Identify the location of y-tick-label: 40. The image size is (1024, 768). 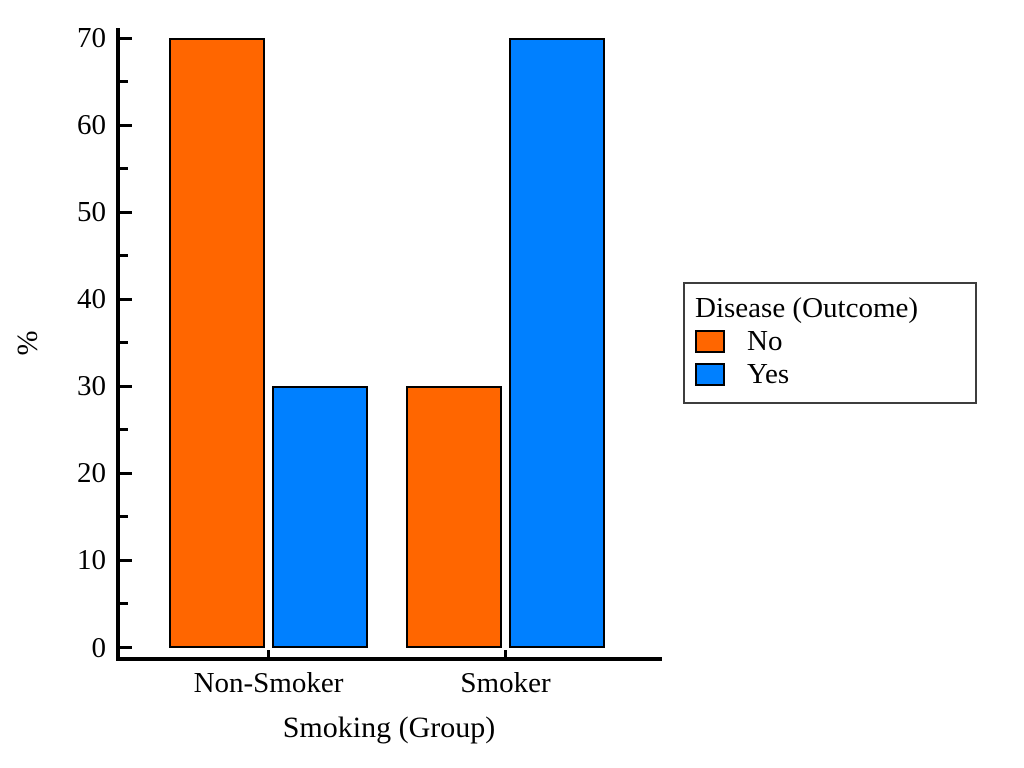
(91, 299).